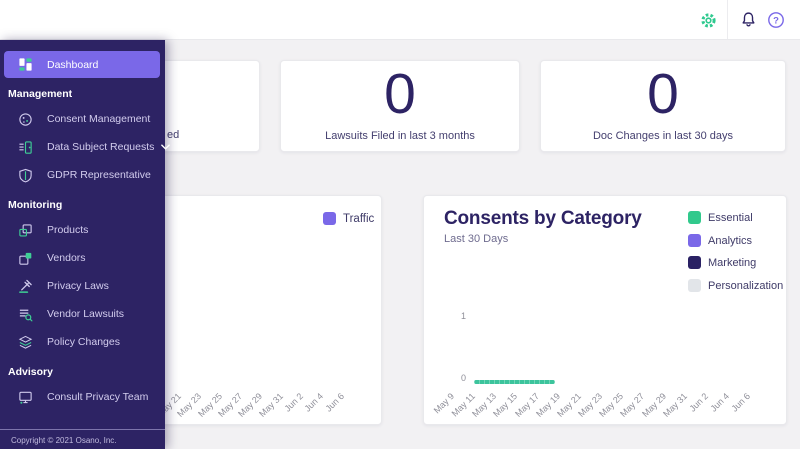 The image size is (800, 449). Describe the element at coordinates (99, 175) in the screenshot. I see `sidebar-item-label: GDPR Representative` at that location.